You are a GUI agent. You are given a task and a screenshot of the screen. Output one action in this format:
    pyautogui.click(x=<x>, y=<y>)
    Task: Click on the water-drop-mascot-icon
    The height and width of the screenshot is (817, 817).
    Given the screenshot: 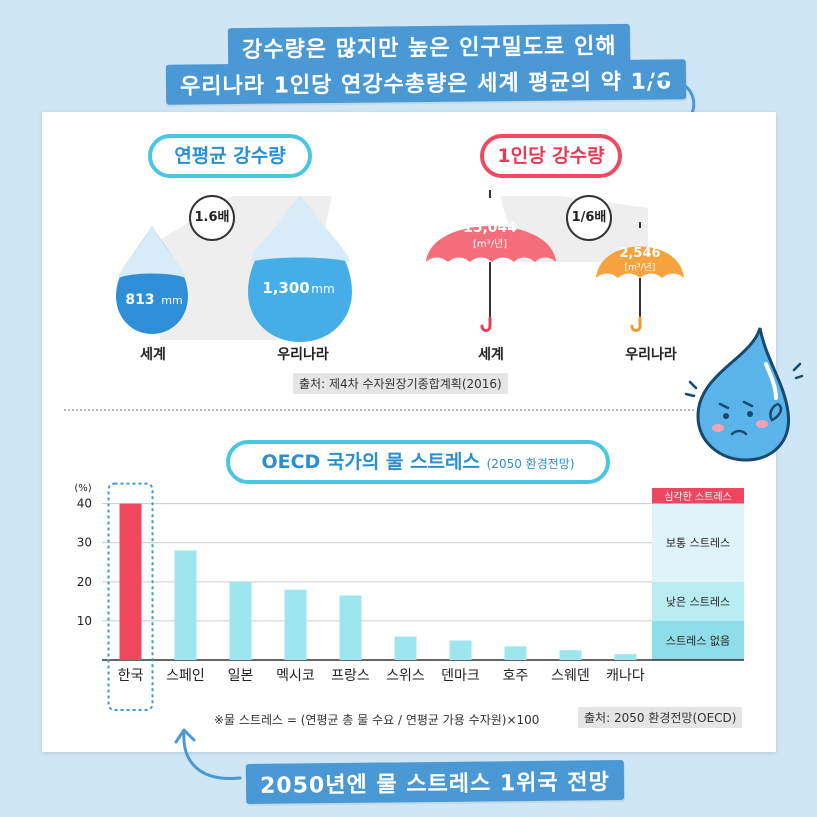 What is the action you would take?
    pyautogui.click(x=744, y=394)
    